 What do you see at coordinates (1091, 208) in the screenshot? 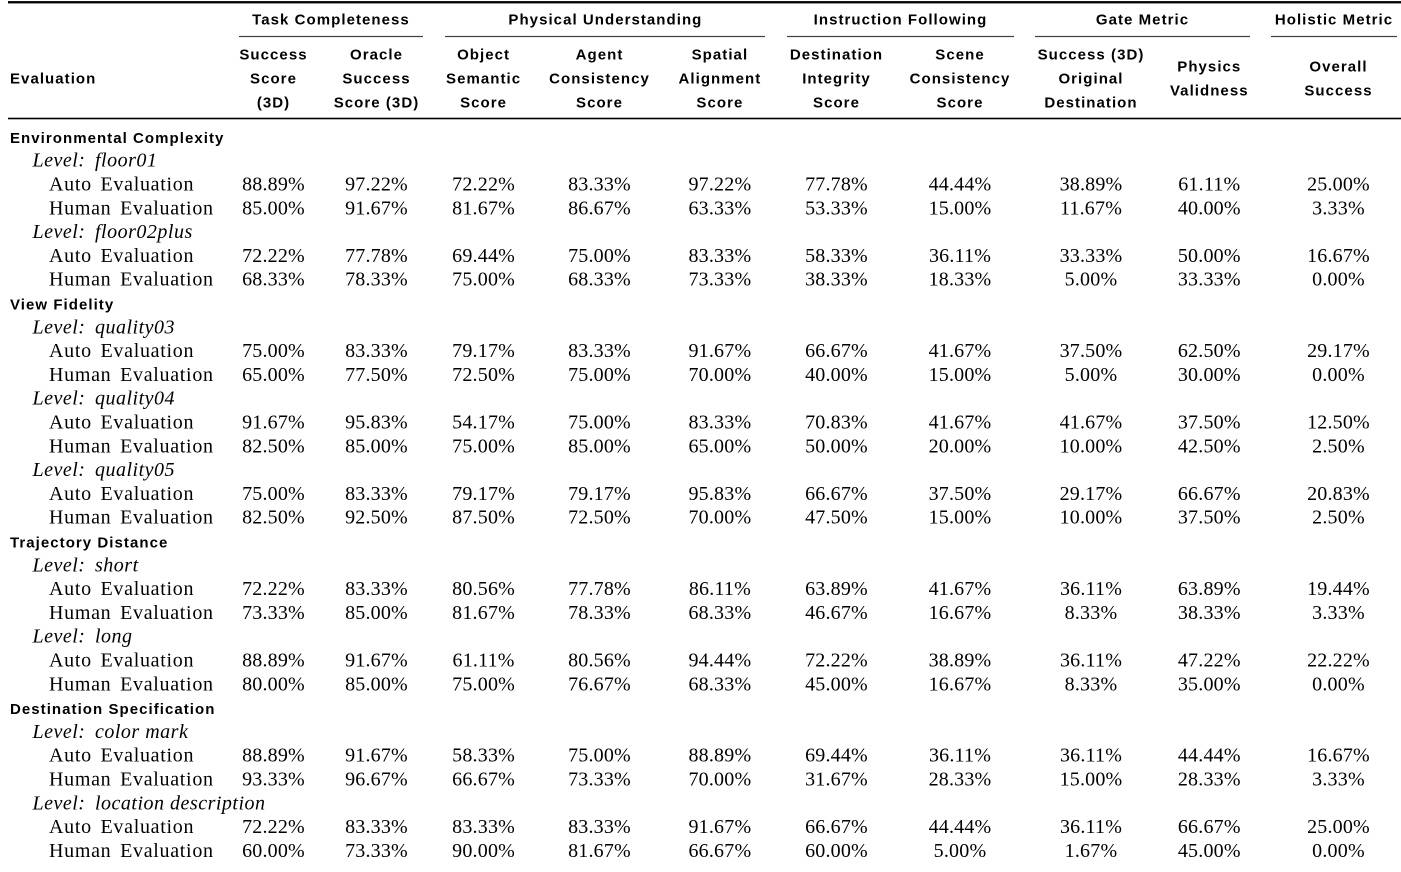
I see `svg-text: 11.67%` at bounding box center [1091, 208].